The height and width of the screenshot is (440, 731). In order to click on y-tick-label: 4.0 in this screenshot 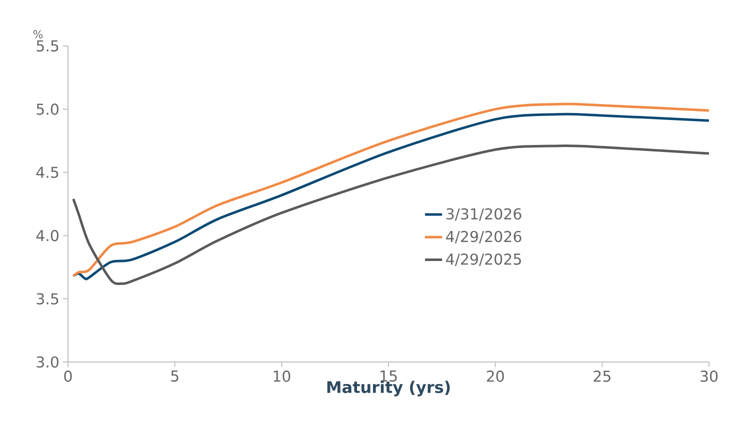, I will do `click(47, 236)`.